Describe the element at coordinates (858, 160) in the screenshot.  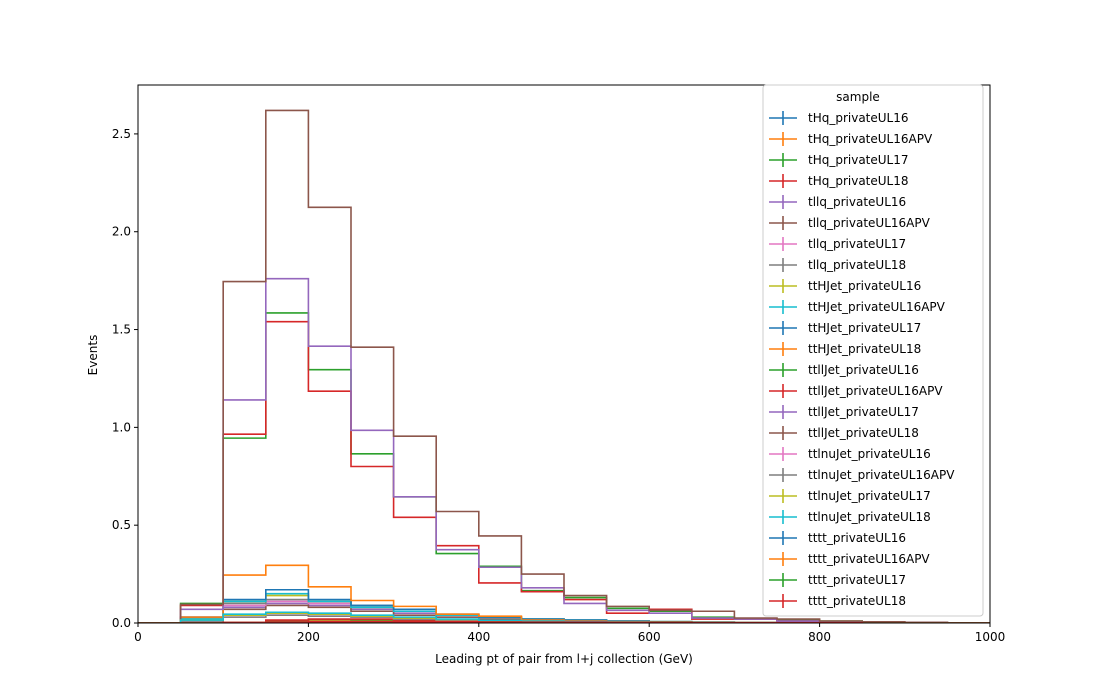
I see `legend-label: tHq_privateUL17` at that location.